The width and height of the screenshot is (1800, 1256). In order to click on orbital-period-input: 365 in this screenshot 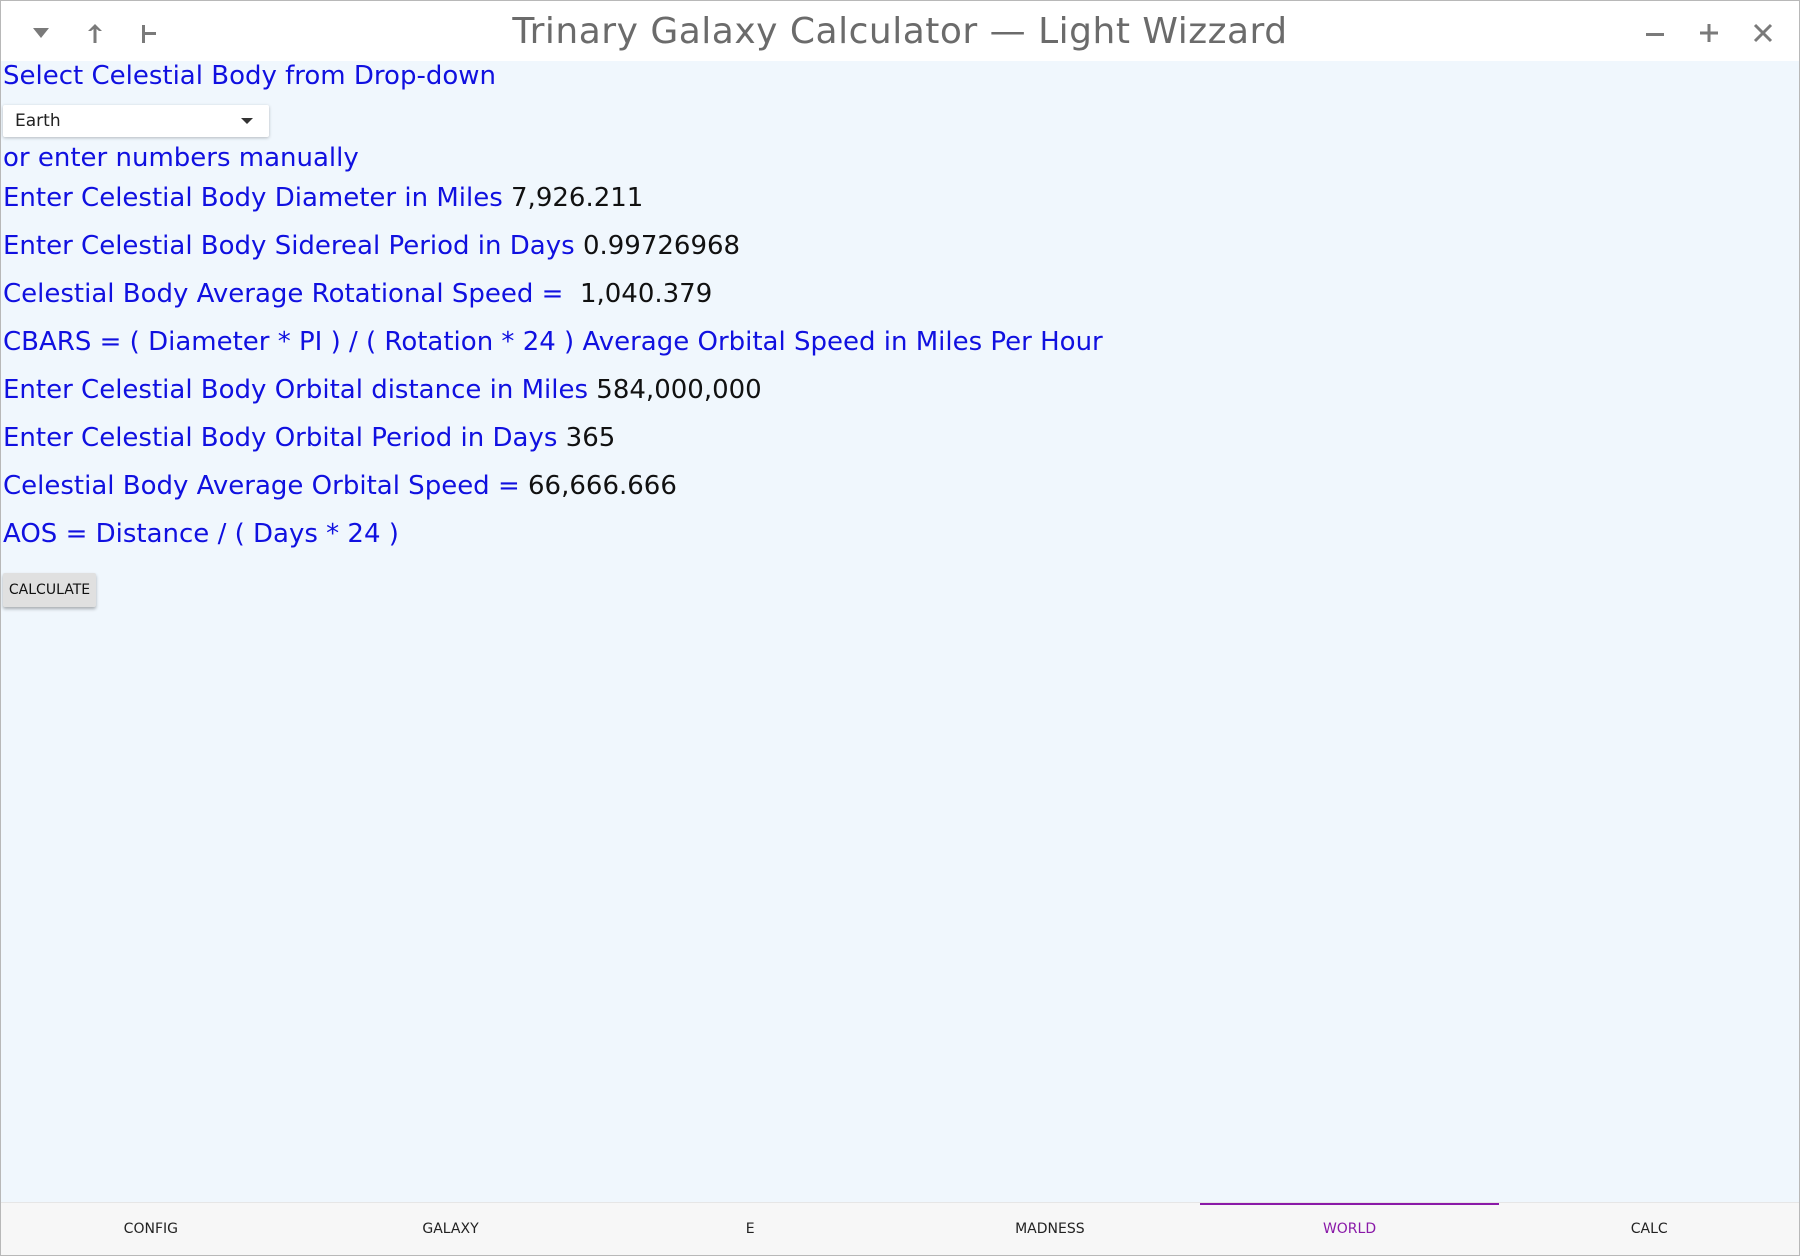, I will do `click(590, 438)`.